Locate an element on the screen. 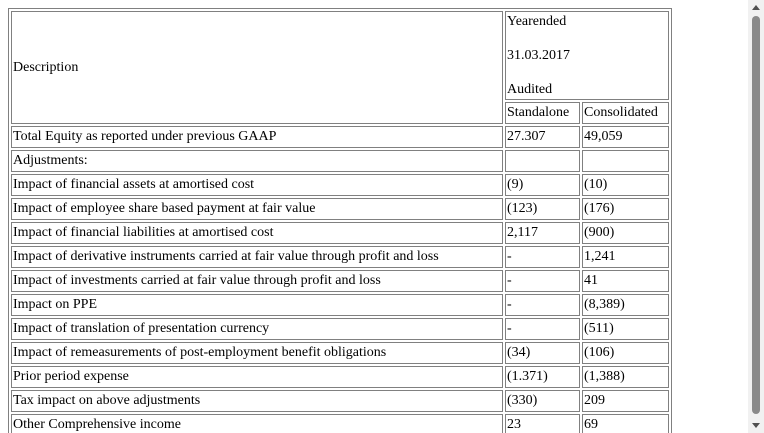 Image resolution: width=764 pixels, height=433 pixels. scroll-up-arrow-icon is located at coordinates (756, 7).